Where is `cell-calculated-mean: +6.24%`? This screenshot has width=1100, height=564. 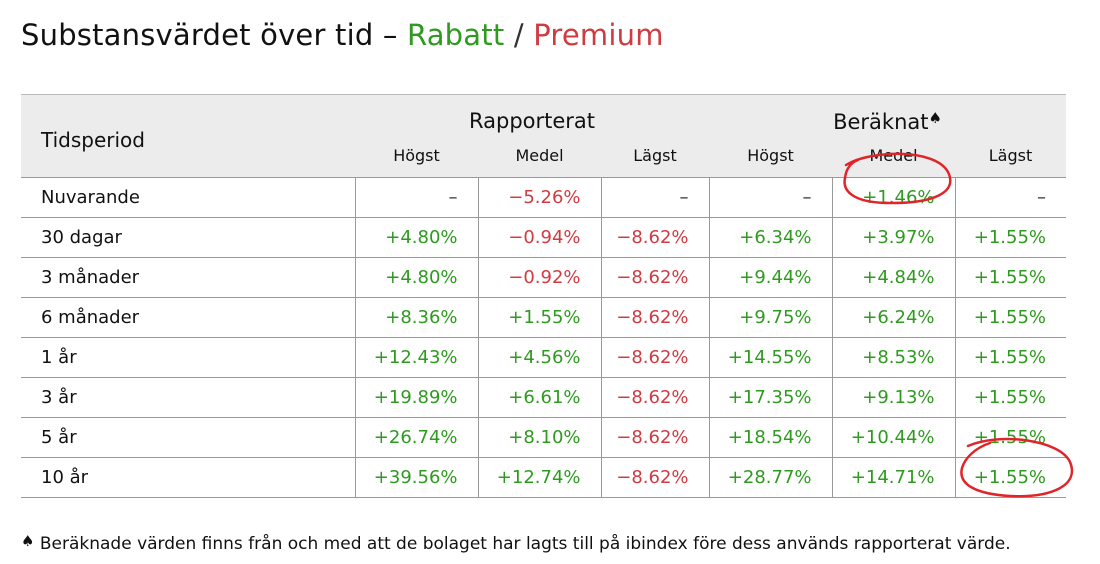 cell-calculated-mean: +6.24% is located at coordinates (893, 317).